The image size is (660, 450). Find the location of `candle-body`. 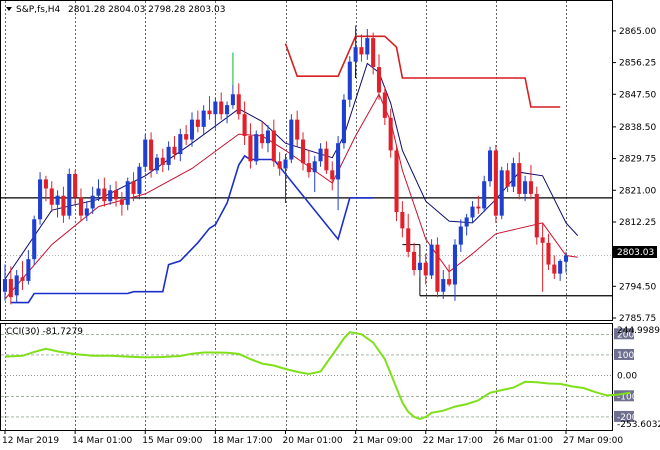

candle-body is located at coordinates (57, 200).